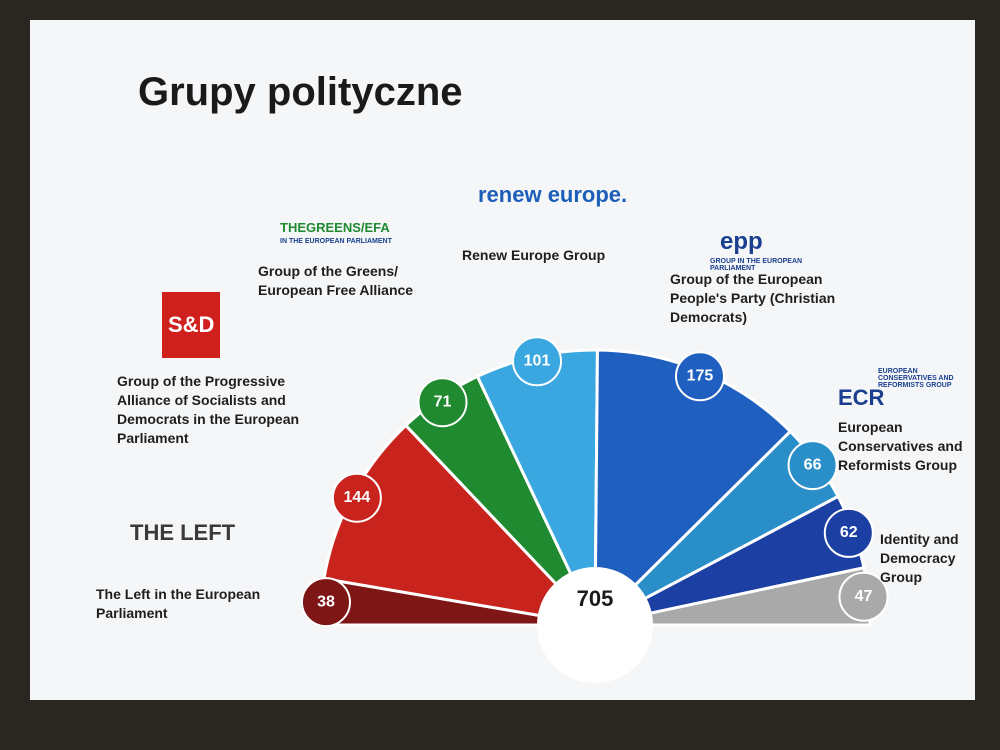 The image size is (1000, 750). I want to click on value-label: 175, so click(700, 375).